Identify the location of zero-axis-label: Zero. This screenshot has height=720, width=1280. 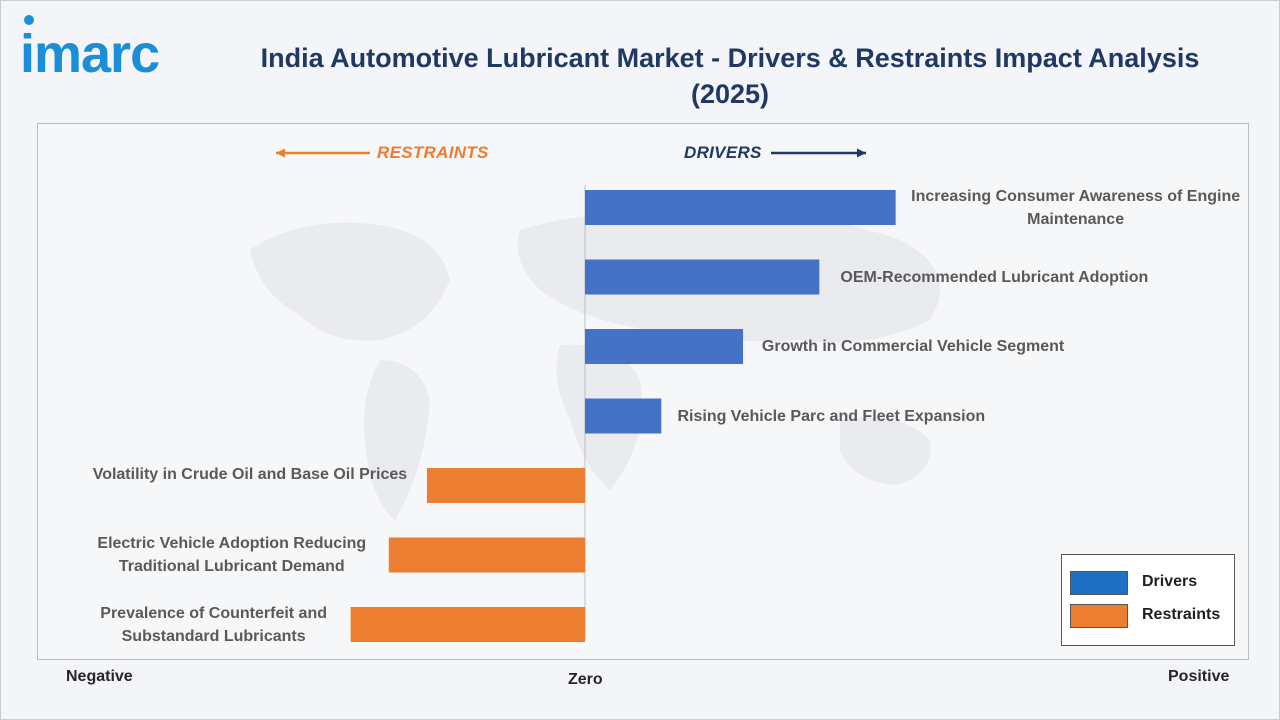
(585, 679).